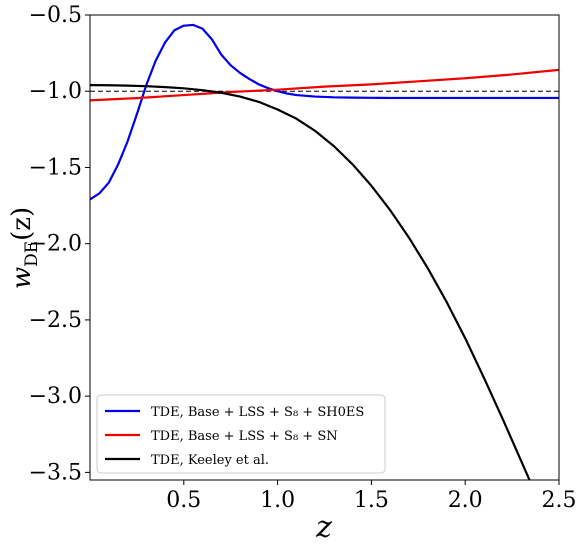  What do you see at coordinates (55, 91) in the screenshot?
I see `y-tick-label: −1.0` at bounding box center [55, 91].